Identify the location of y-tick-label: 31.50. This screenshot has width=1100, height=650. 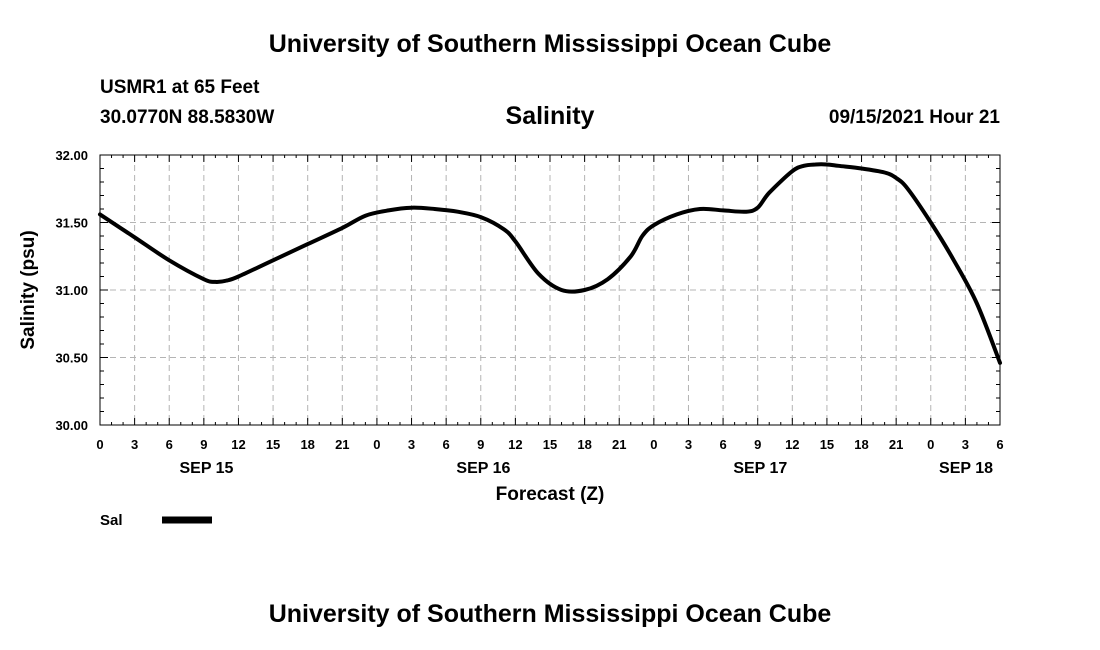
(71, 223).